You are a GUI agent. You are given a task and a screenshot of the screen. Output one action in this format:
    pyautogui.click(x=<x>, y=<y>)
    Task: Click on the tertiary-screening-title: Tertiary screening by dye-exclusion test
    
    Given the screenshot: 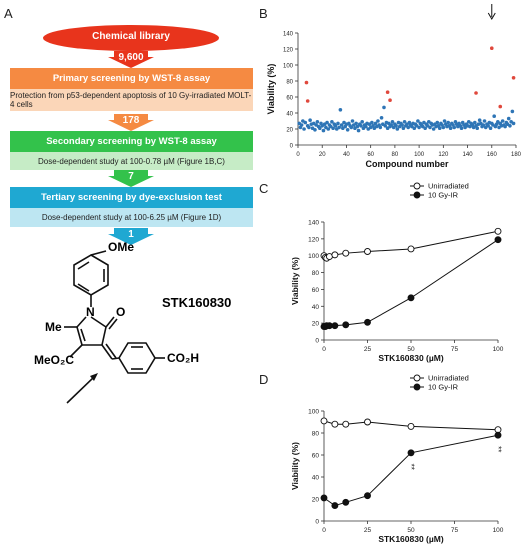 What is the action you would take?
    pyautogui.click(x=131, y=197)
    